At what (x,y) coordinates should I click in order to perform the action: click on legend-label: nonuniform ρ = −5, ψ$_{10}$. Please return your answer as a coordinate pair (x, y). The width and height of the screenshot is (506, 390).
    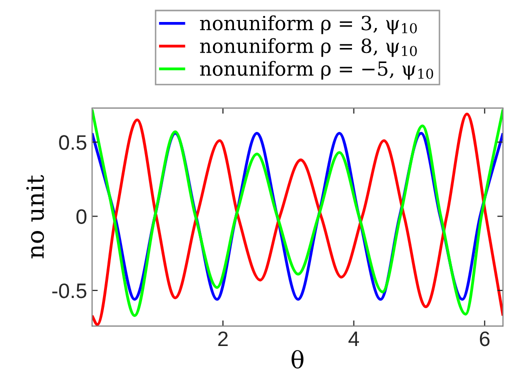
    Looking at the image, I should click on (317, 70).